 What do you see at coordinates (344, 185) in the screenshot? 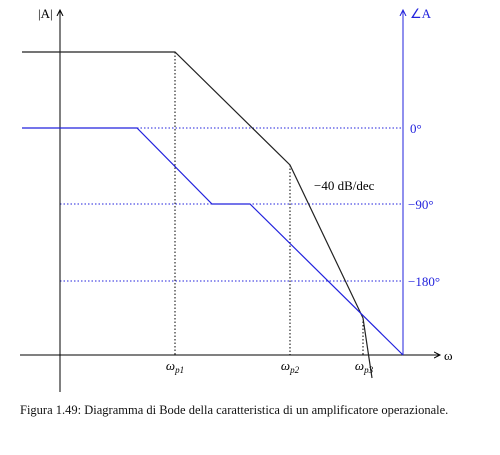
I see `slope-annotation: −40 dB/dec` at bounding box center [344, 185].